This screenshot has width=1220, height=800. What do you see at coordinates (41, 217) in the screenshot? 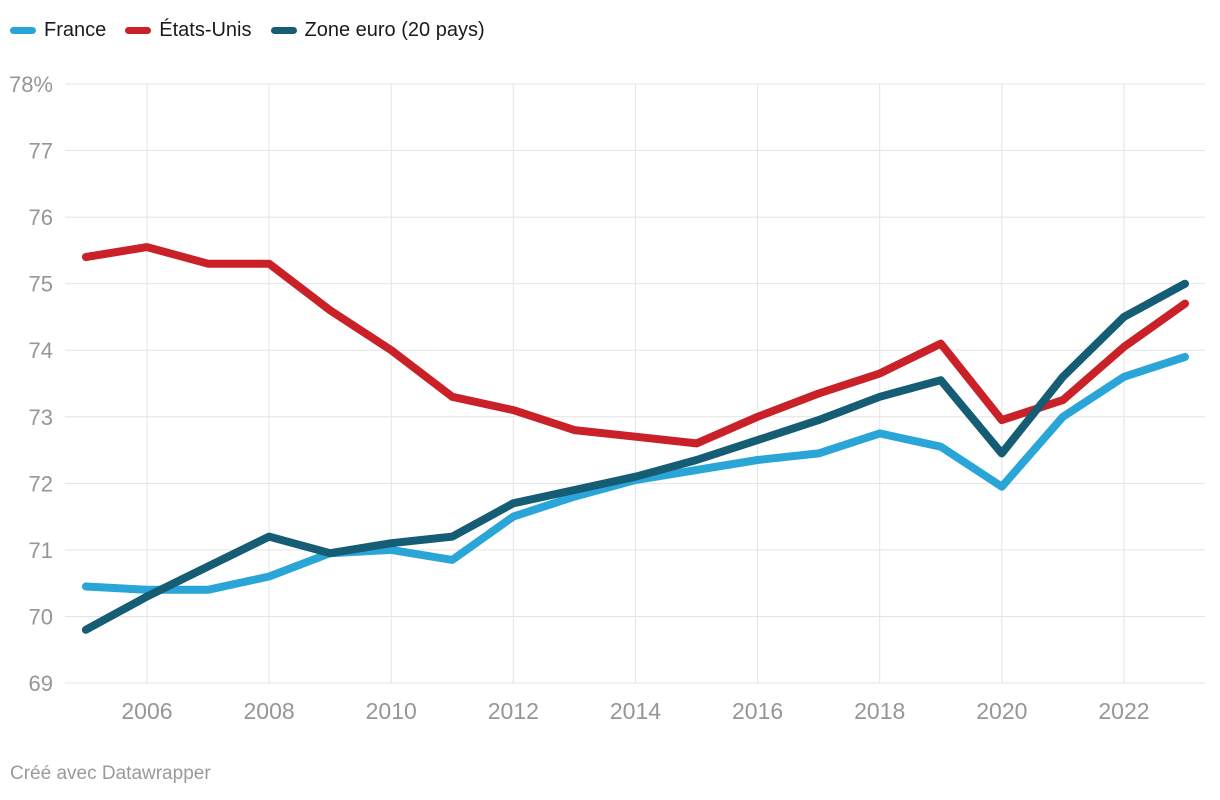
I see `y-axis-tick-label: 76` at bounding box center [41, 217].